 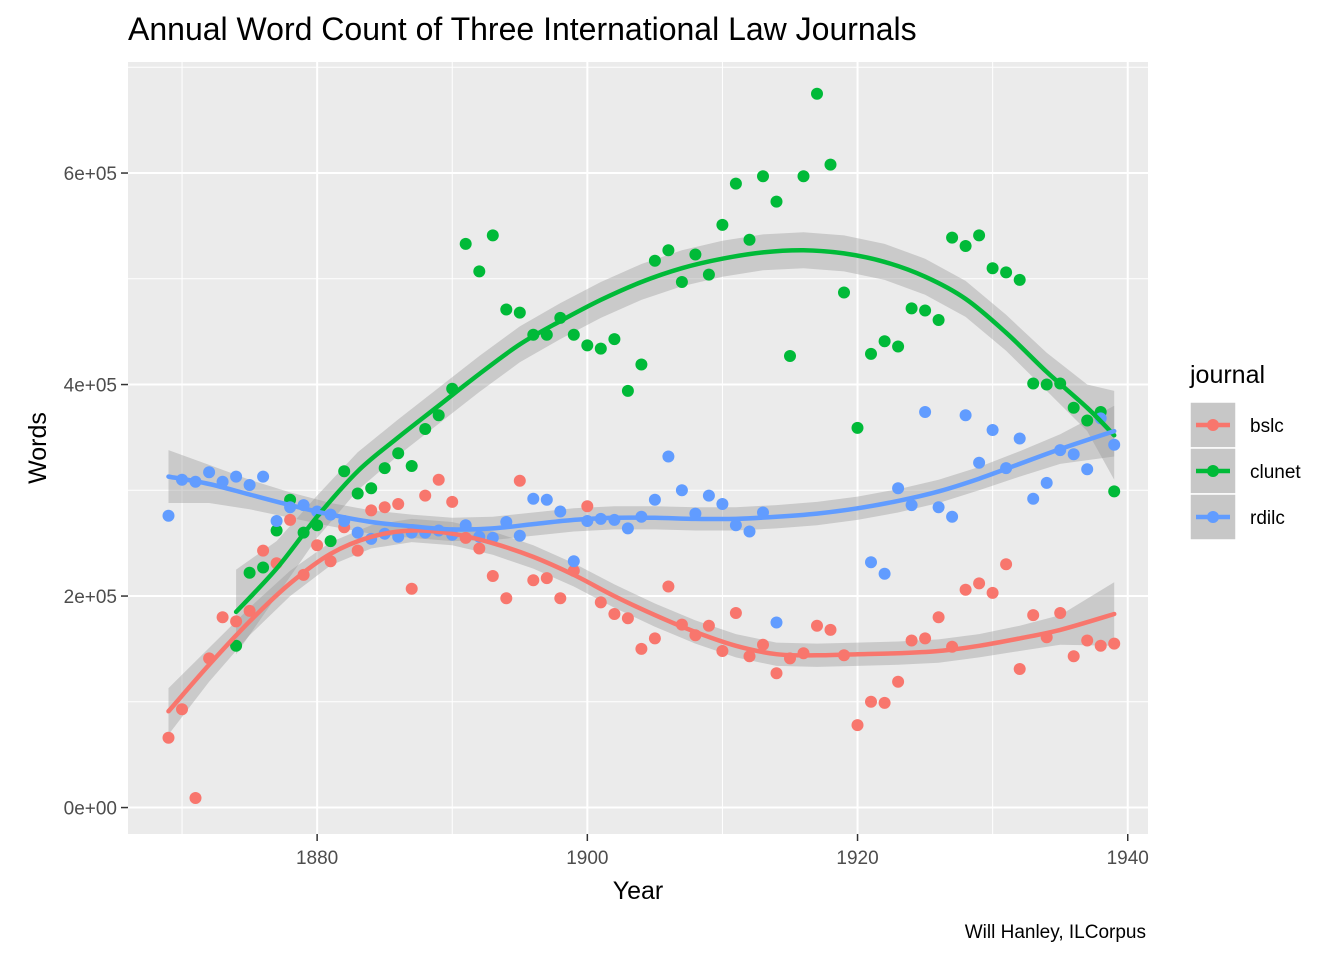 What do you see at coordinates (1245, 451) in the screenshot?
I see `legend: journal bslc clunet rdilc` at bounding box center [1245, 451].